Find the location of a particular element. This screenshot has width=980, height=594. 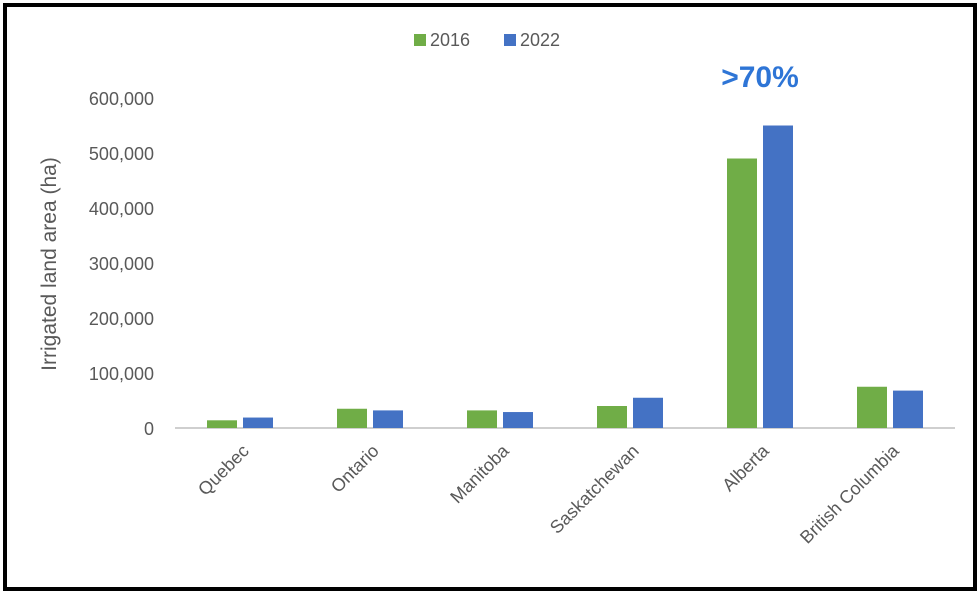

y-tick-label: 200,000 is located at coordinates (121, 319).